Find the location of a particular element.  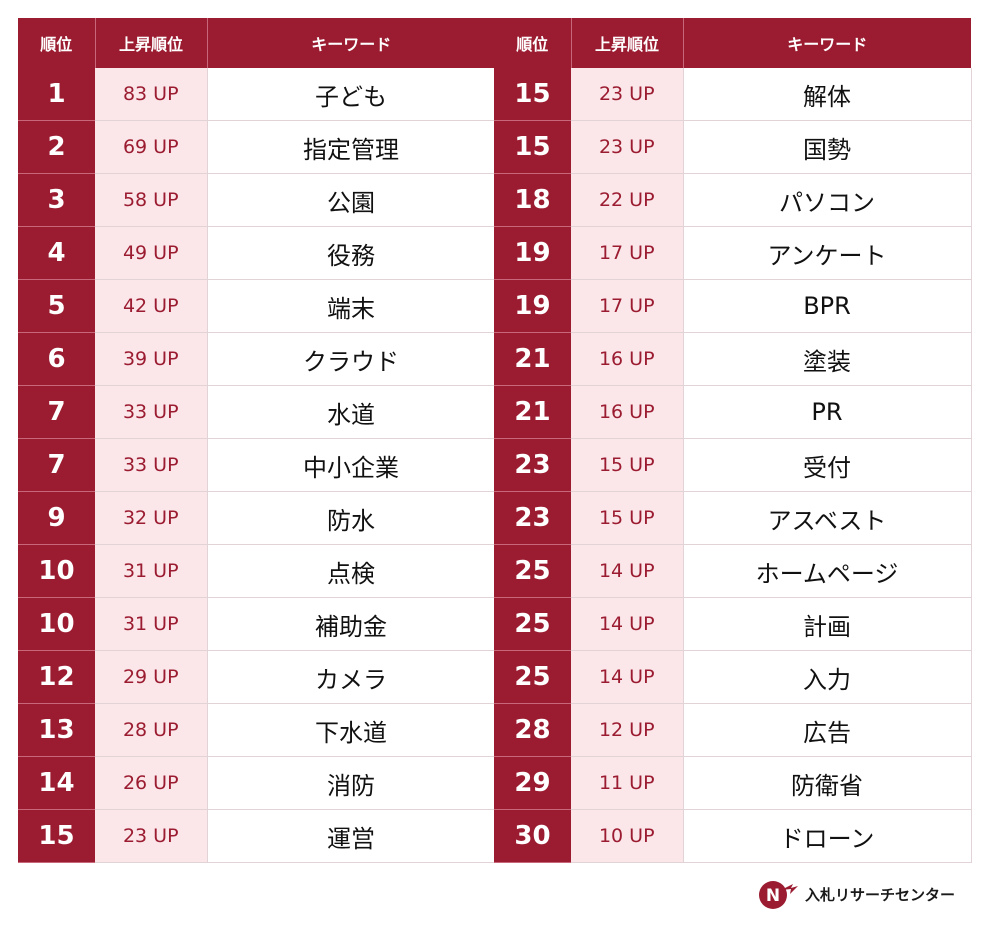

rank-cell: 10 is located at coordinates (56, 624).